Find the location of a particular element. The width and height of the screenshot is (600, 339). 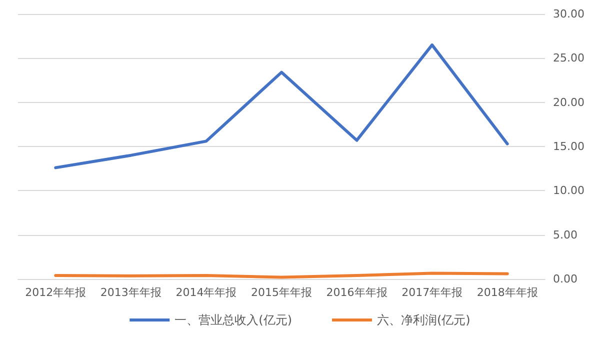

x-tick-label: 2017年年报 is located at coordinates (432, 292).